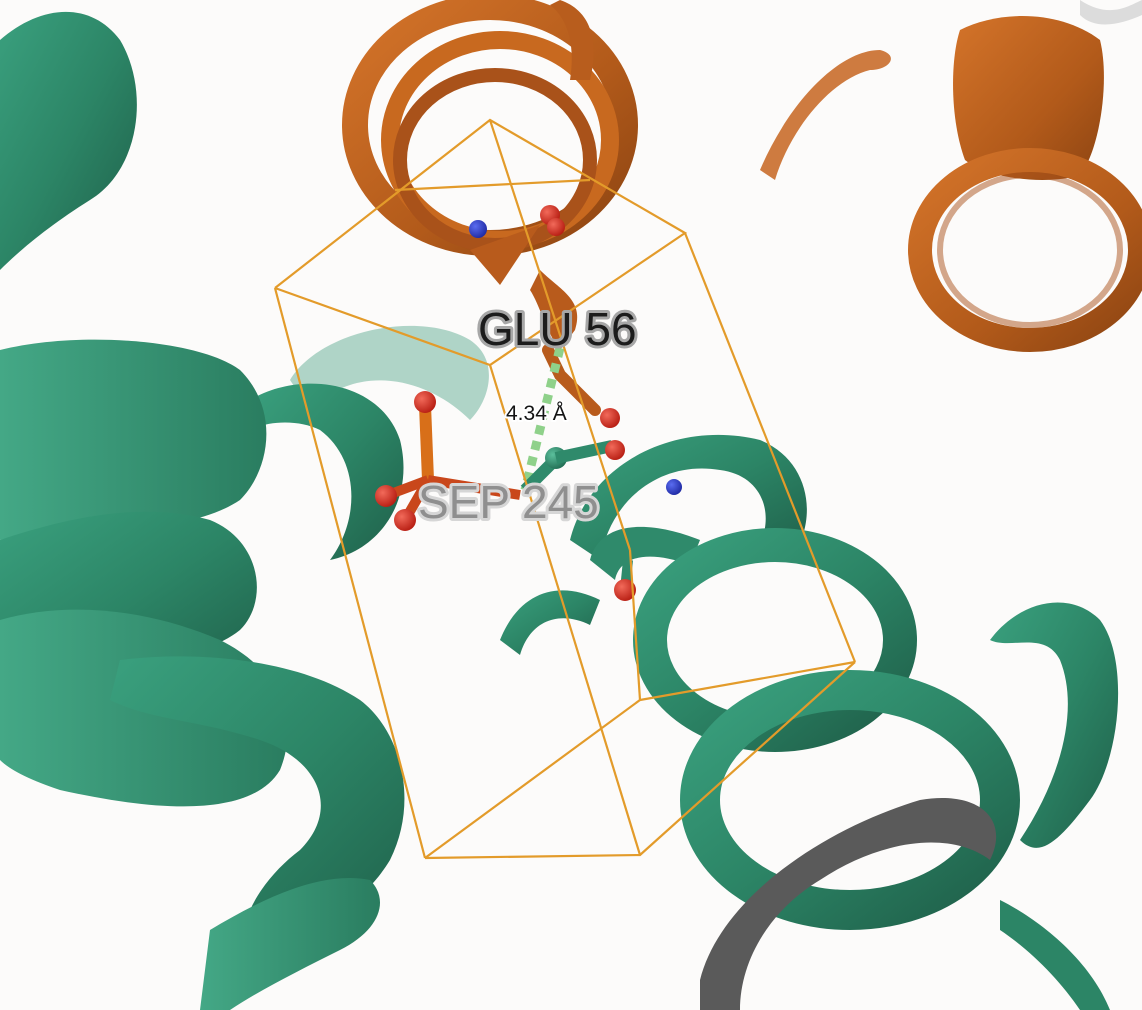  I want to click on glu-sidechain, so click(575, 403).